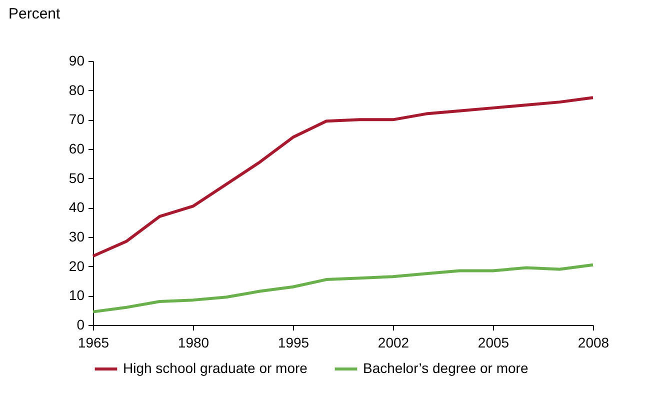 Image resolution: width=666 pixels, height=402 pixels. Describe the element at coordinates (76, 60) in the screenshot. I see `y-tick-label: 90` at that location.